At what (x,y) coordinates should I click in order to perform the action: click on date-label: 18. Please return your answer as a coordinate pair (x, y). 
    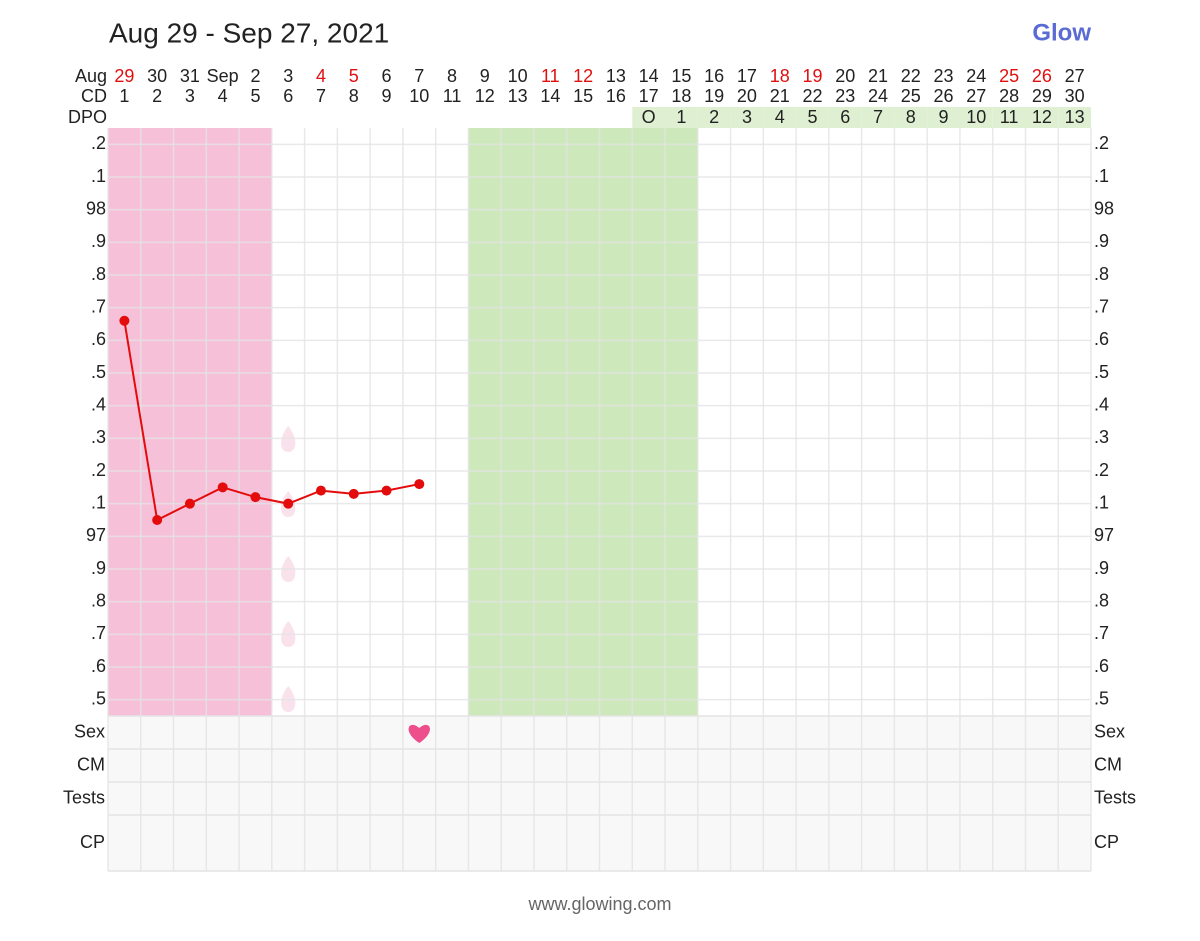
    Looking at the image, I should click on (780, 76).